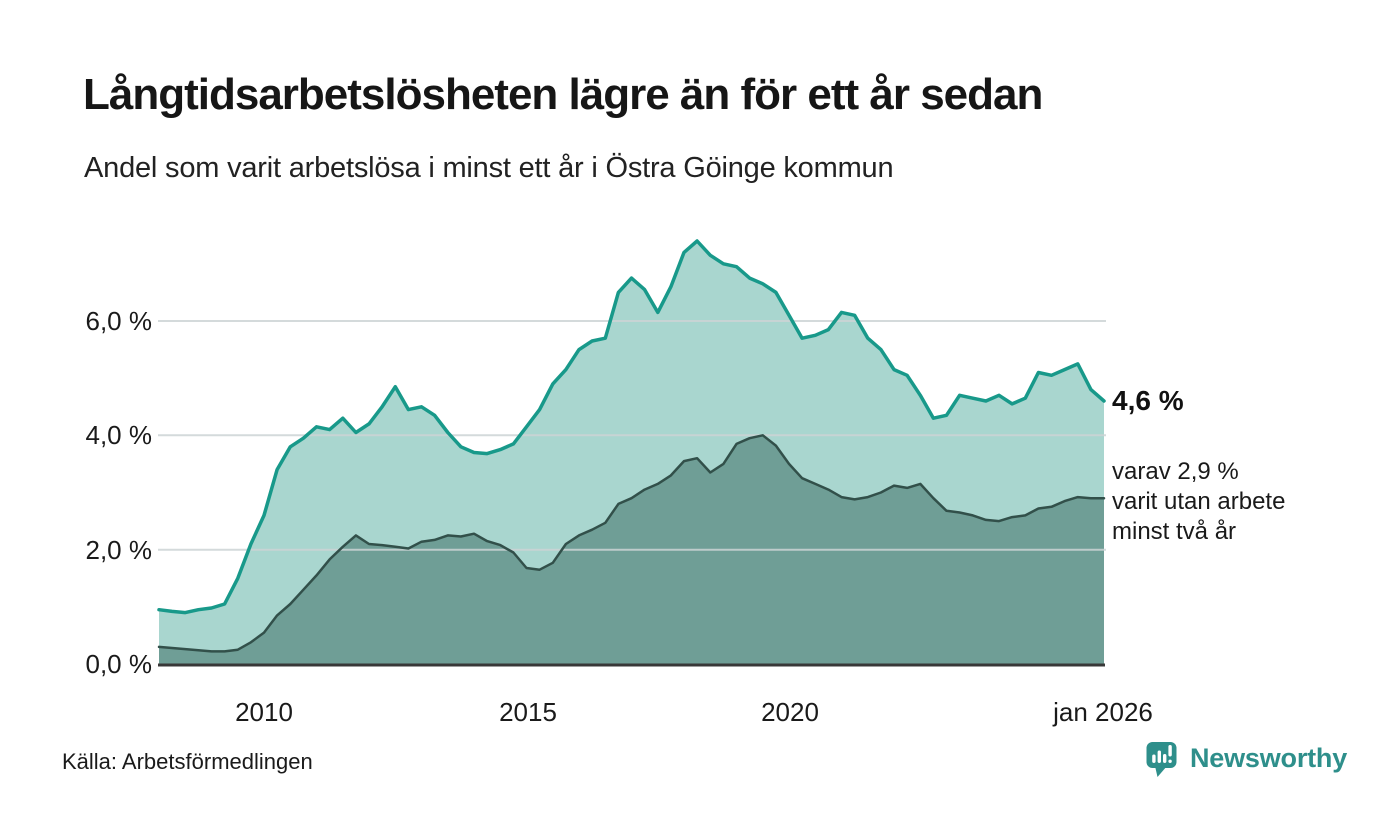 The height and width of the screenshot is (840, 1400). What do you see at coordinates (187, 761) in the screenshot?
I see `source-attribution: Källa: Arbetsförmedlingen` at bounding box center [187, 761].